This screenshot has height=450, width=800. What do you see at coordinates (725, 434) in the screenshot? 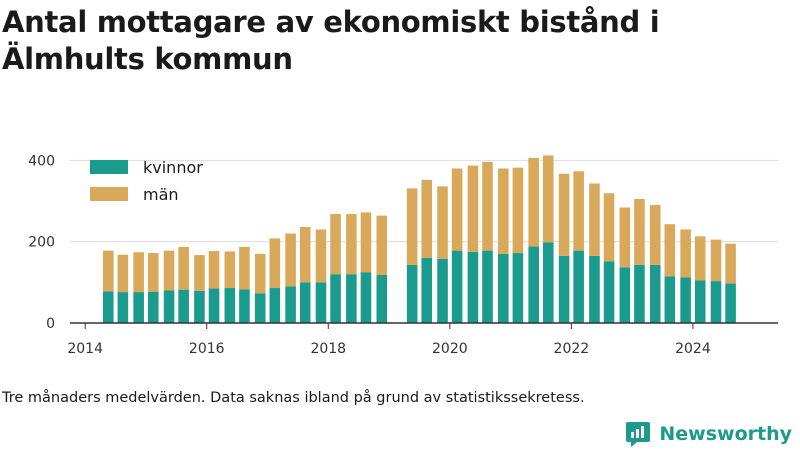
I see `brand-name: Newsworthy` at bounding box center [725, 434].